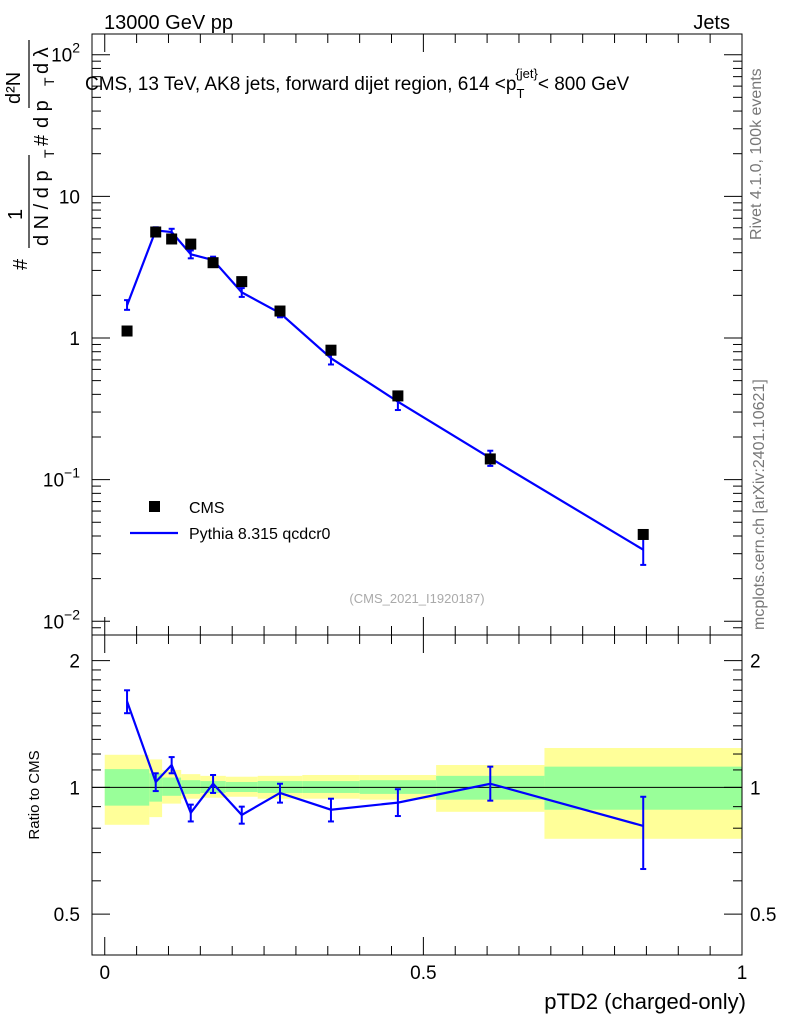 This screenshot has height=1024, width=786. What do you see at coordinates (16, 214) in the screenshot?
I see `svg-text: 1` at bounding box center [16, 214].